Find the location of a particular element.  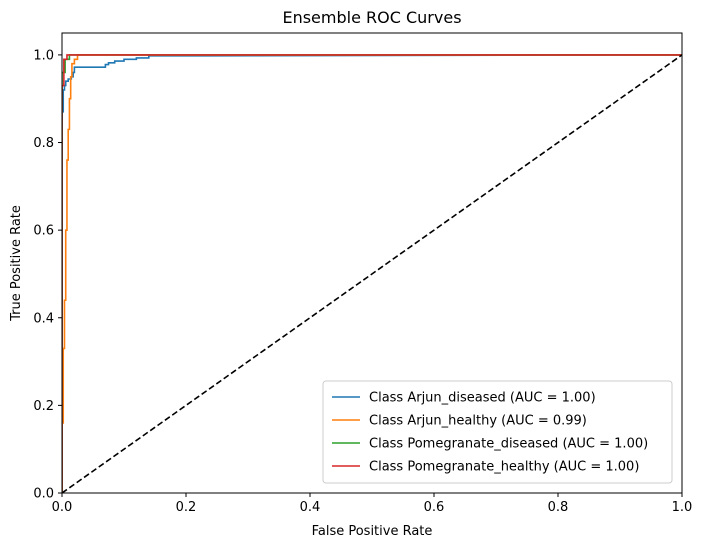

y-axis-ticks: 0.0 0.2 0.4 0.6 0.8 1.0 is located at coordinates (47, 275).